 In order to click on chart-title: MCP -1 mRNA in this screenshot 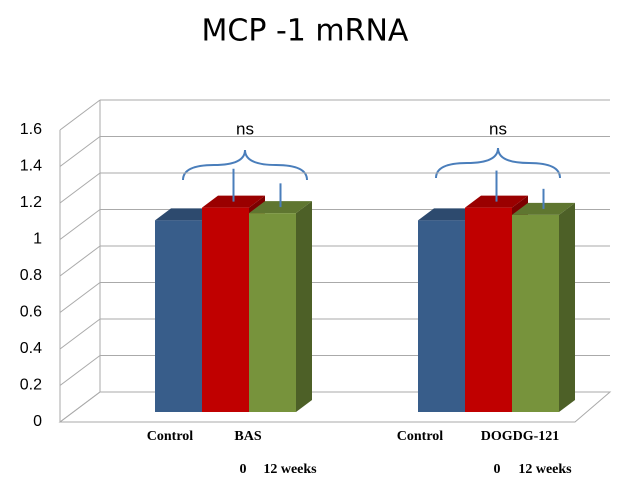, I will do `click(305, 31)`.